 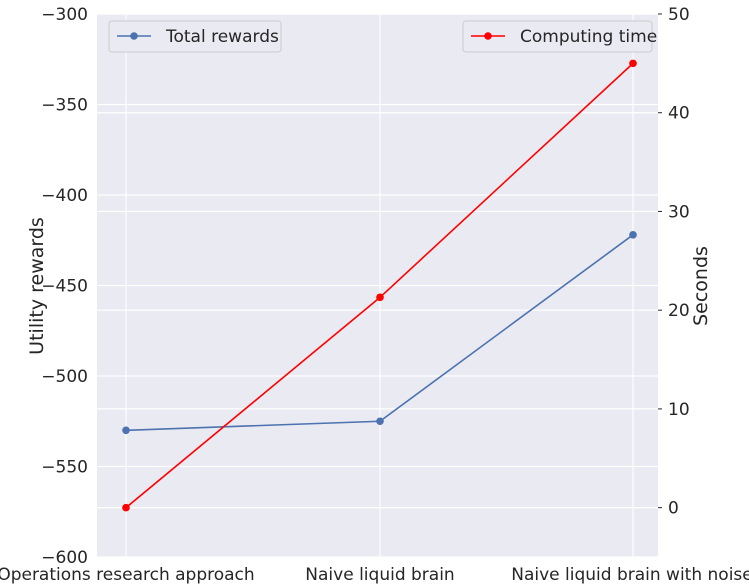 I want to click on right-axis-label: Seconds, so click(x=701, y=286).